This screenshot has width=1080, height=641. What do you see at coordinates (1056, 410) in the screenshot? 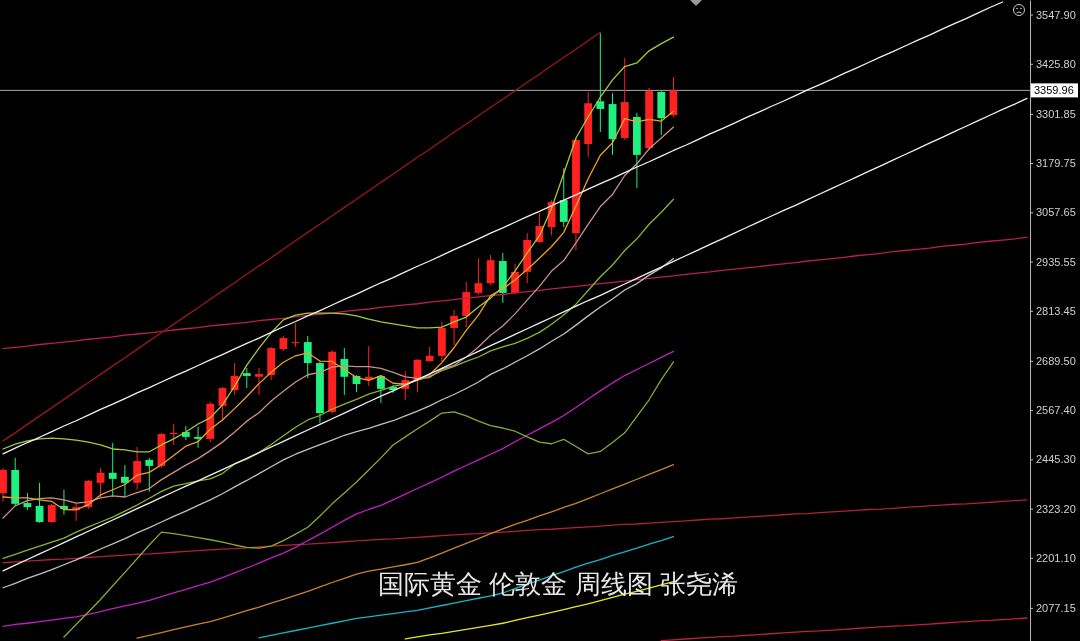
I see `y-tick-label: 2567.40` at bounding box center [1056, 410].